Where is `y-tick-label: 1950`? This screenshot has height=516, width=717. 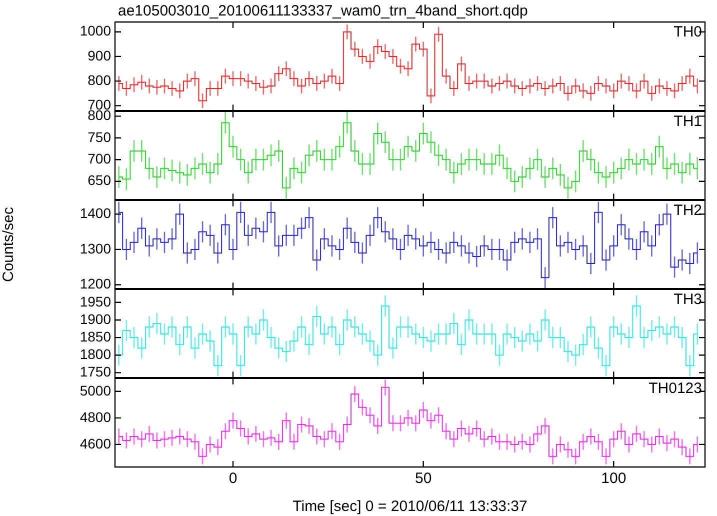 y-tick-label: 1950 is located at coordinates (96, 301).